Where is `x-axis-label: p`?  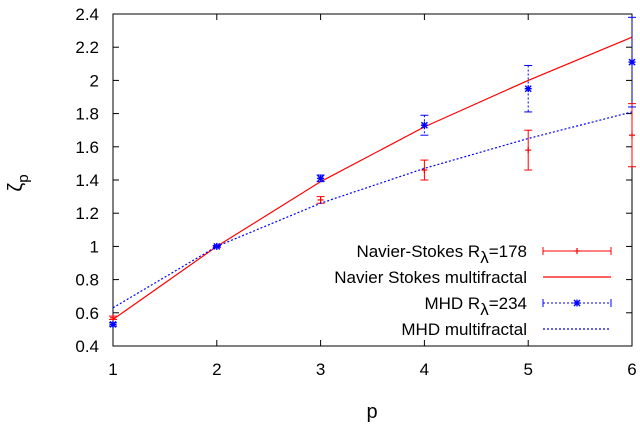
x-axis-label: p is located at coordinates (371, 412).